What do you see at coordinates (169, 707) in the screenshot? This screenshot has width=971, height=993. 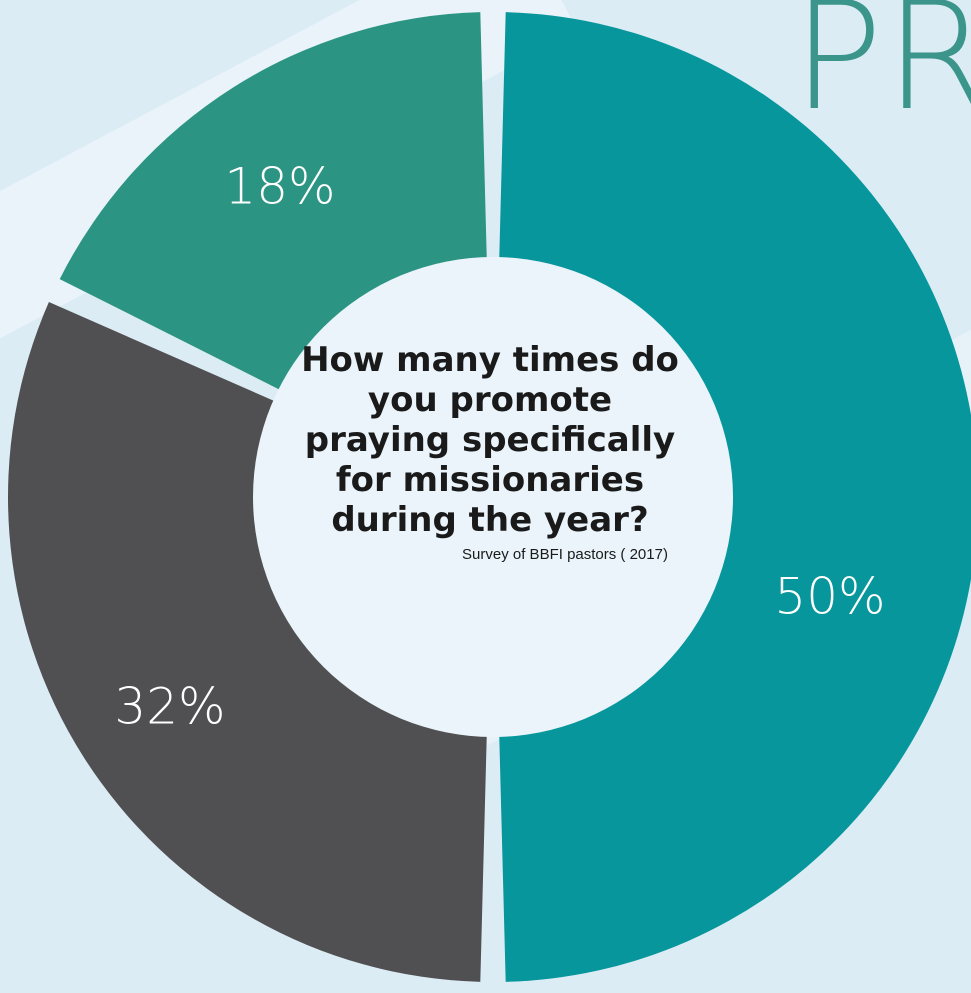 I see `slice-value-label: 32%` at bounding box center [169, 707].